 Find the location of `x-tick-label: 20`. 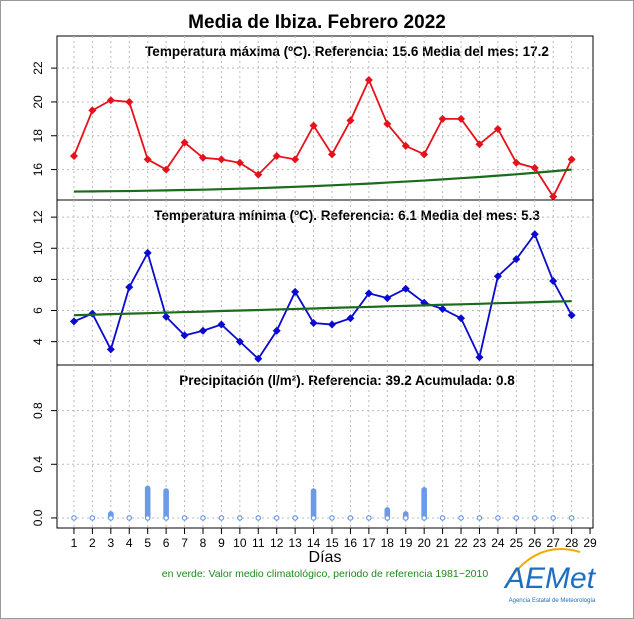

x-tick-label: 20 is located at coordinates (424, 543).